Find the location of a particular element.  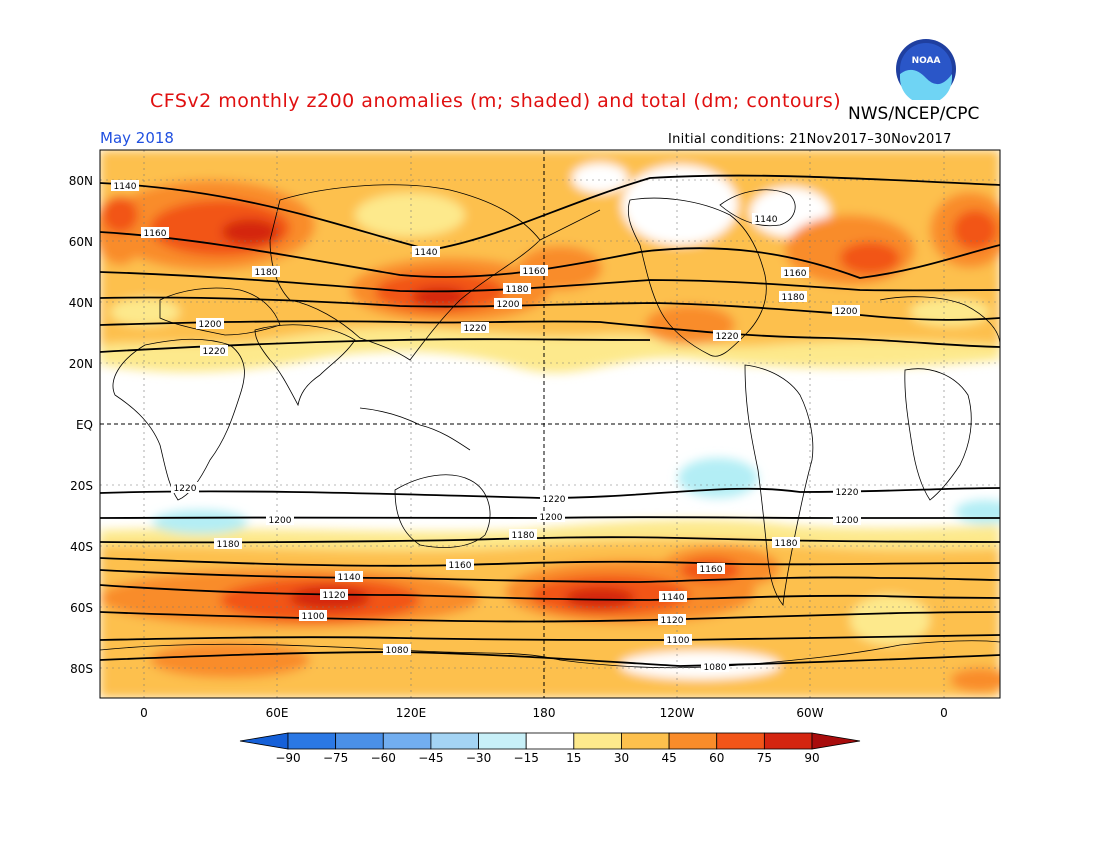

colorbar-min-arrow is located at coordinates (264, 741).